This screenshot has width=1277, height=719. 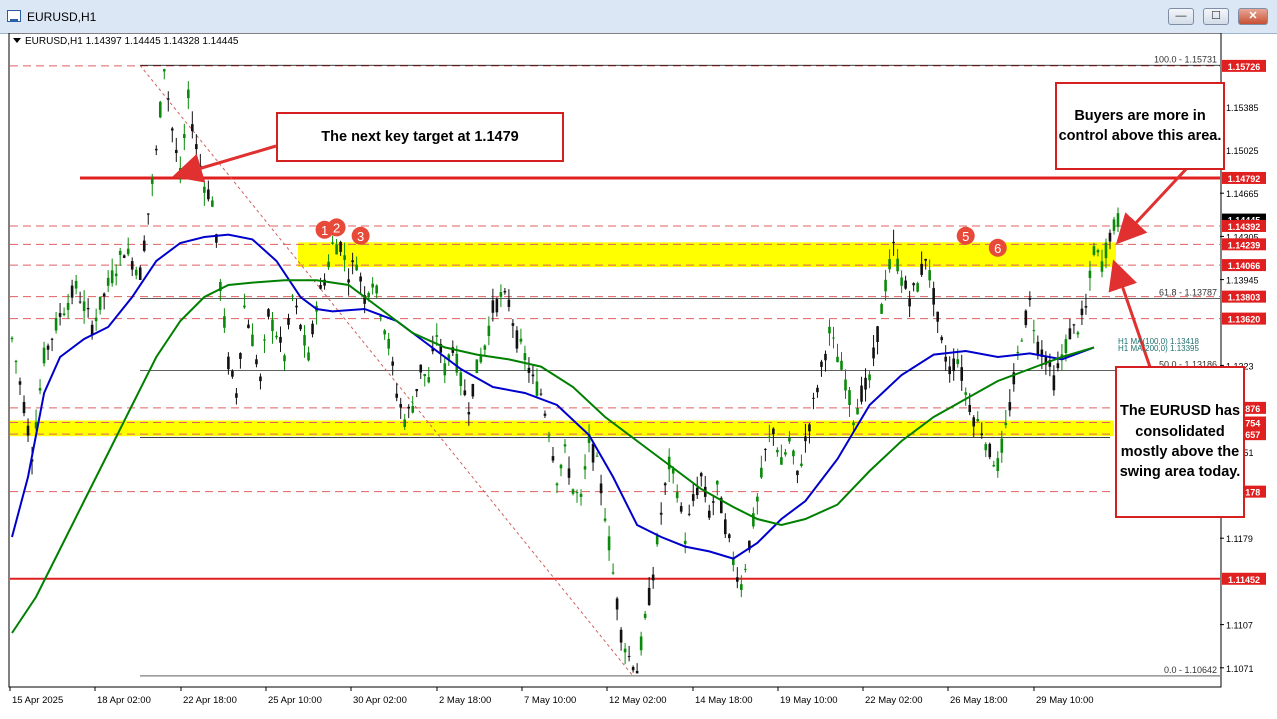 What do you see at coordinates (1239, 539) in the screenshot?
I see `y-tick-label: 1.1179` at bounding box center [1239, 539].